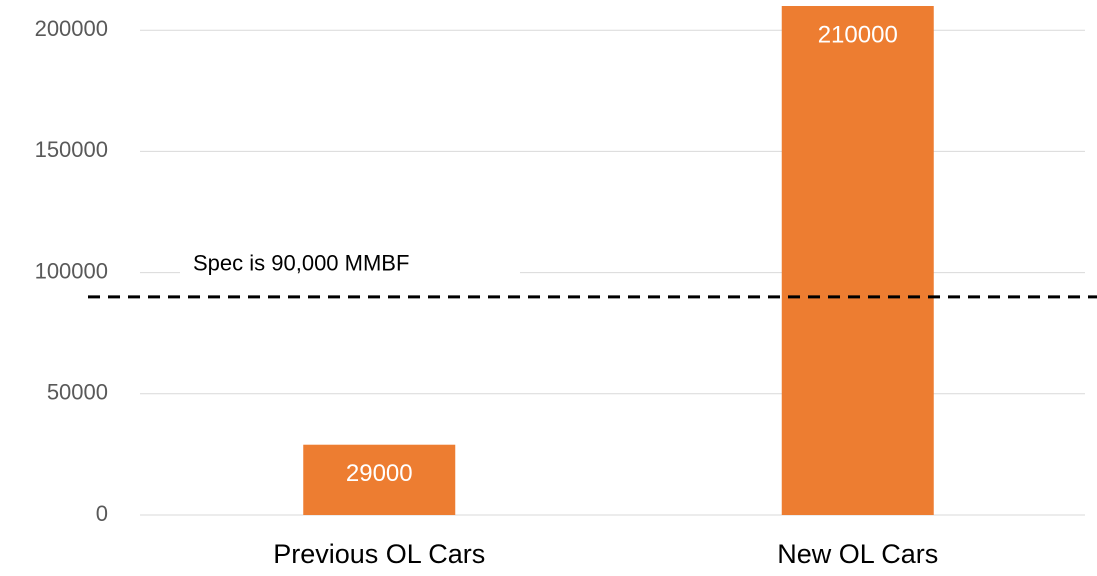 This screenshot has width=1097, height=576. Describe the element at coordinates (102, 513) in the screenshot. I see `y-tick-label: 0` at that location.